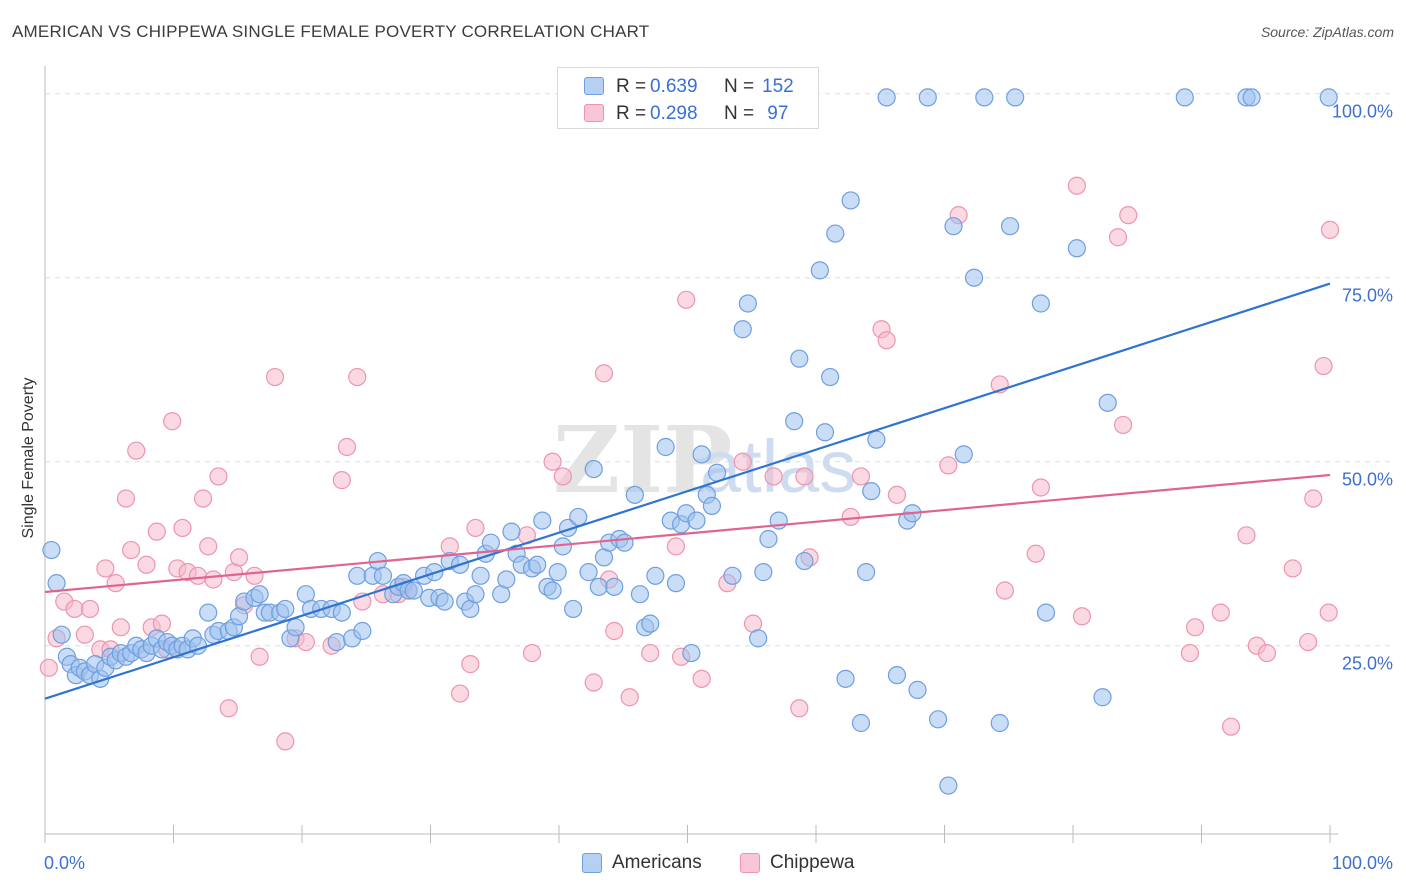  I want to click on chippewa-r-value: 0.298, so click(674, 113).